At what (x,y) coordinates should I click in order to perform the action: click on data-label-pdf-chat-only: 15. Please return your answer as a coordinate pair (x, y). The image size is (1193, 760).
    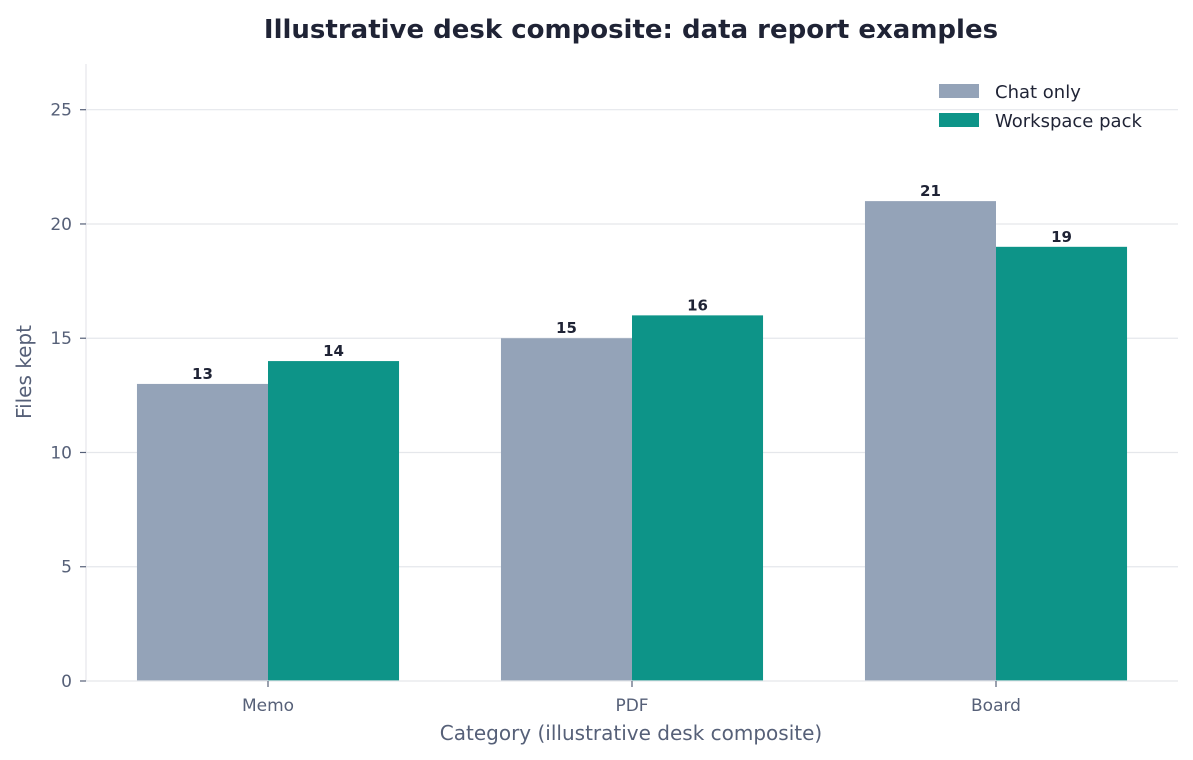
    Looking at the image, I should click on (566, 328).